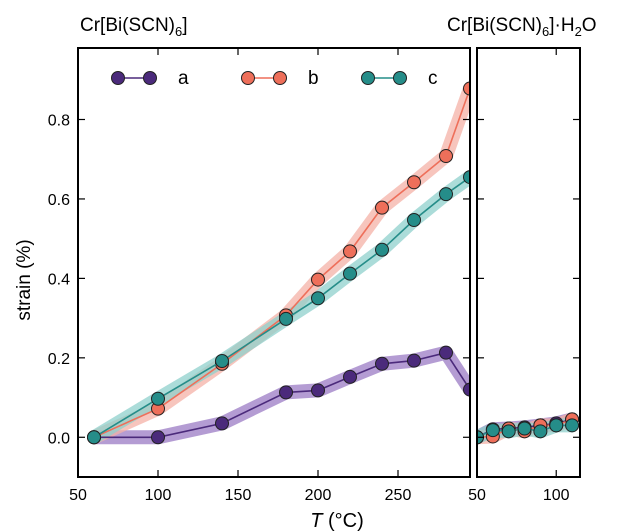  Describe the element at coordinates (59, 200) in the screenshot. I see `y-tick-label: 0.6` at that location.